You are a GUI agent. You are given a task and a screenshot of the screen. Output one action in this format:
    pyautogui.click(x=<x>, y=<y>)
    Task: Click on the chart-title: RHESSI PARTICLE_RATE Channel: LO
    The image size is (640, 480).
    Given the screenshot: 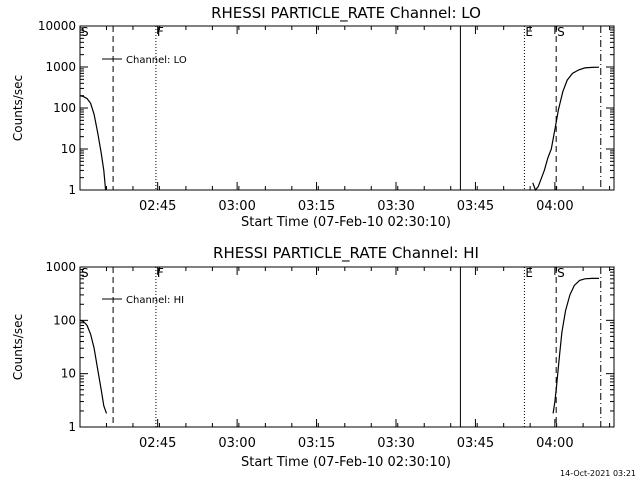 What is the action you would take?
    pyautogui.click(x=346, y=13)
    